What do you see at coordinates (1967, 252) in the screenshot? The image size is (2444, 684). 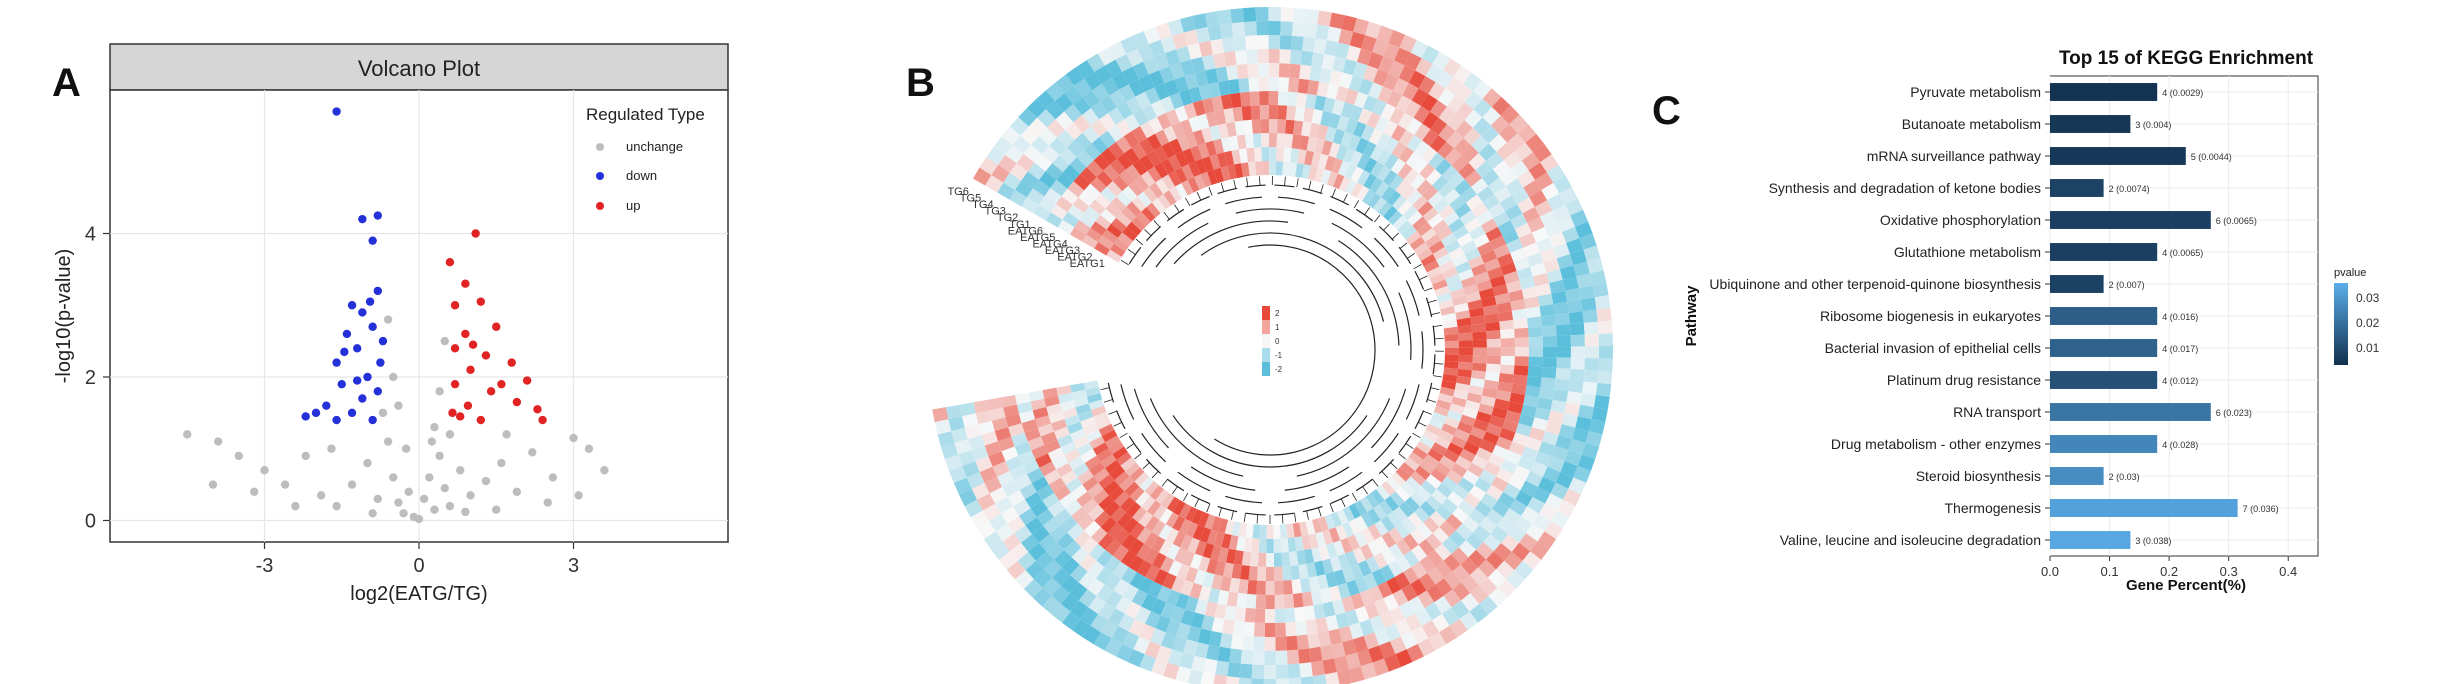 I see `kegg-category-label: Glutathione metabolism` at bounding box center [1967, 252].